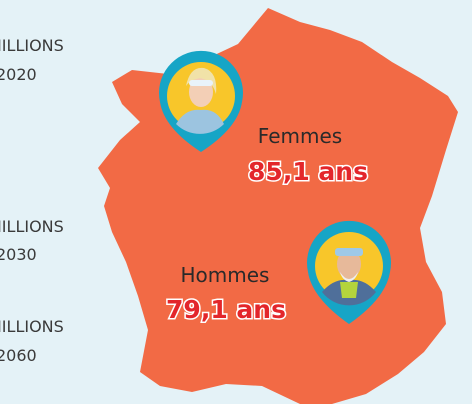 Image resolution: width=472 pixels, height=404 pixels. Describe the element at coordinates (226, 309) in the screenshot. I see `male-value: 79,1 ans` at that location.